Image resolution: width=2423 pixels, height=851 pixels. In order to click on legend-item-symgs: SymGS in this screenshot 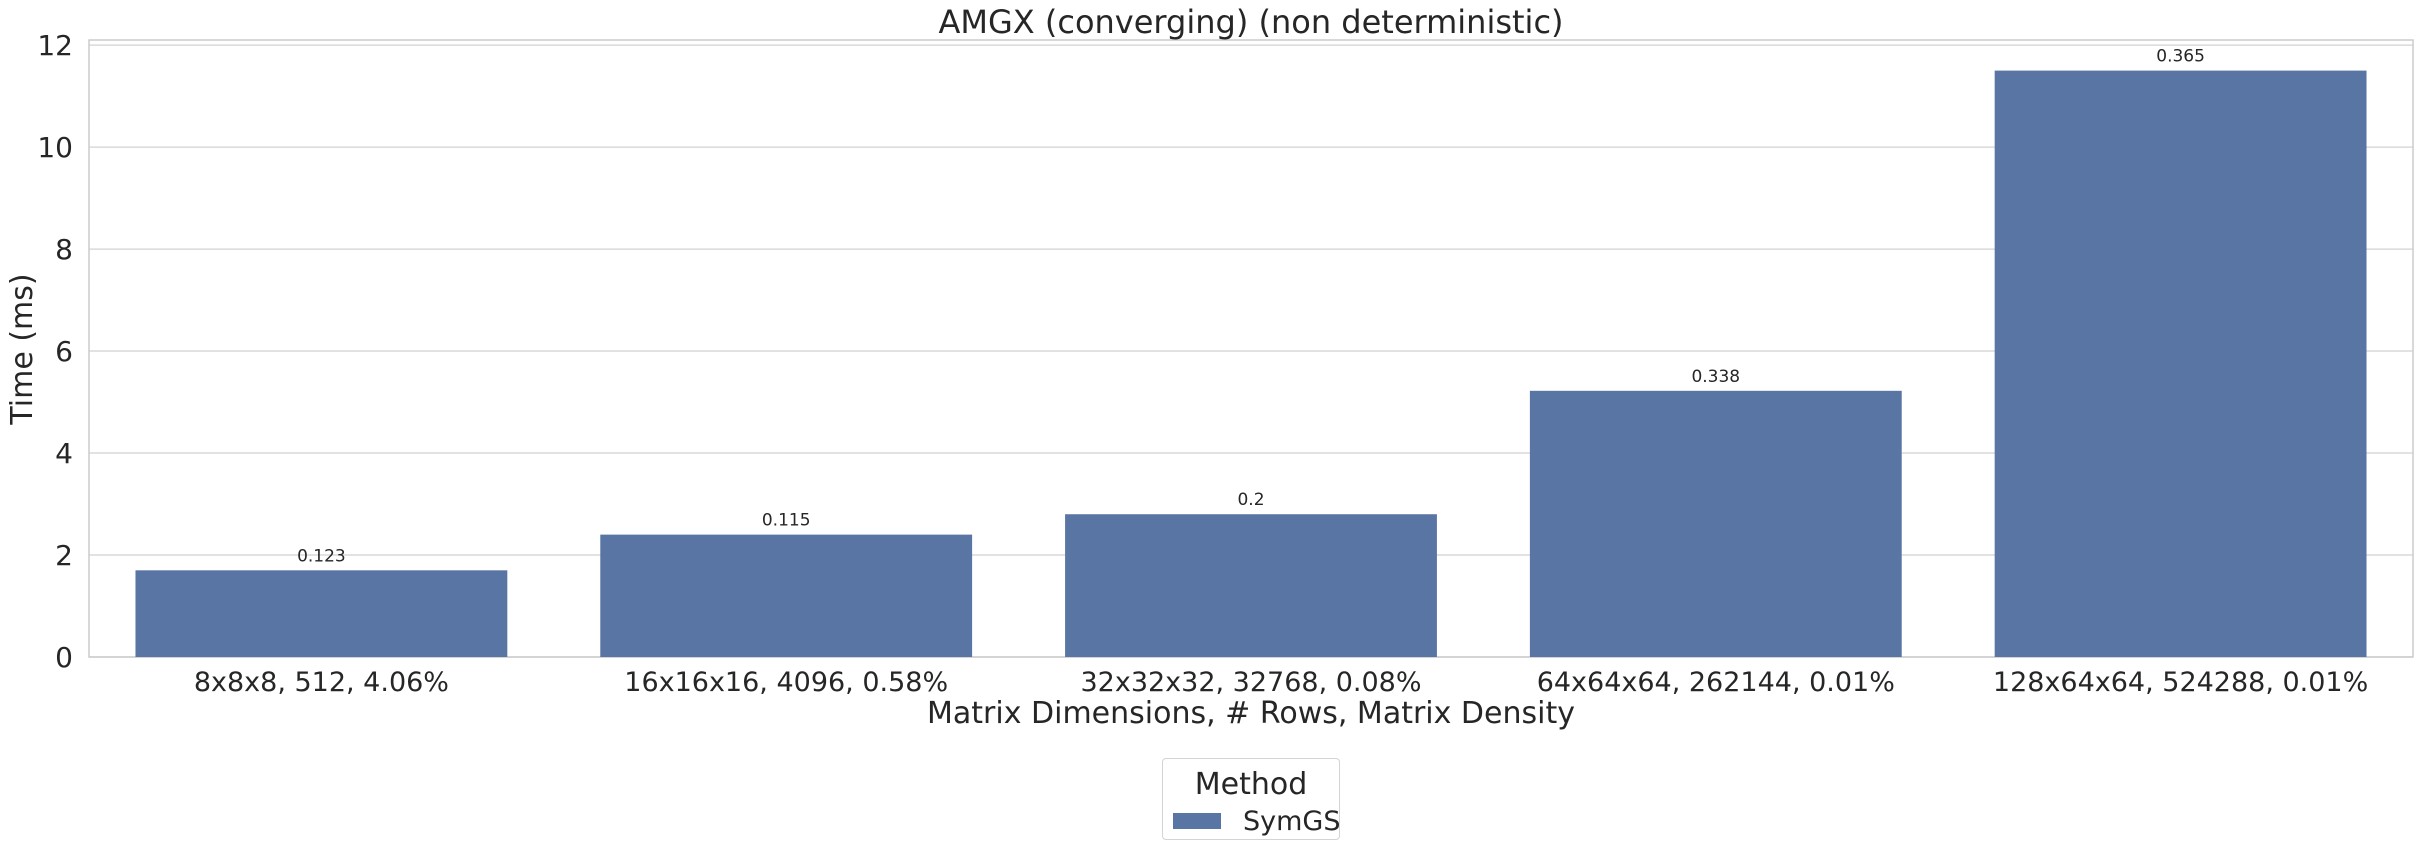, I will do `click(1257, 821)`.